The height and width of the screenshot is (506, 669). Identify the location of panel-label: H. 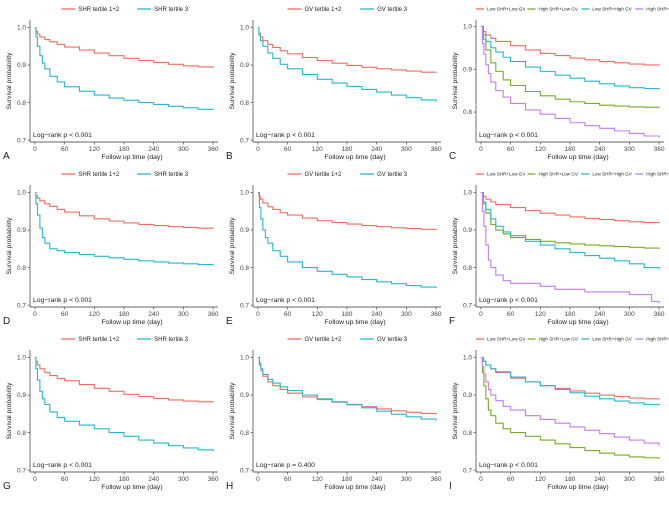
(229, 486).